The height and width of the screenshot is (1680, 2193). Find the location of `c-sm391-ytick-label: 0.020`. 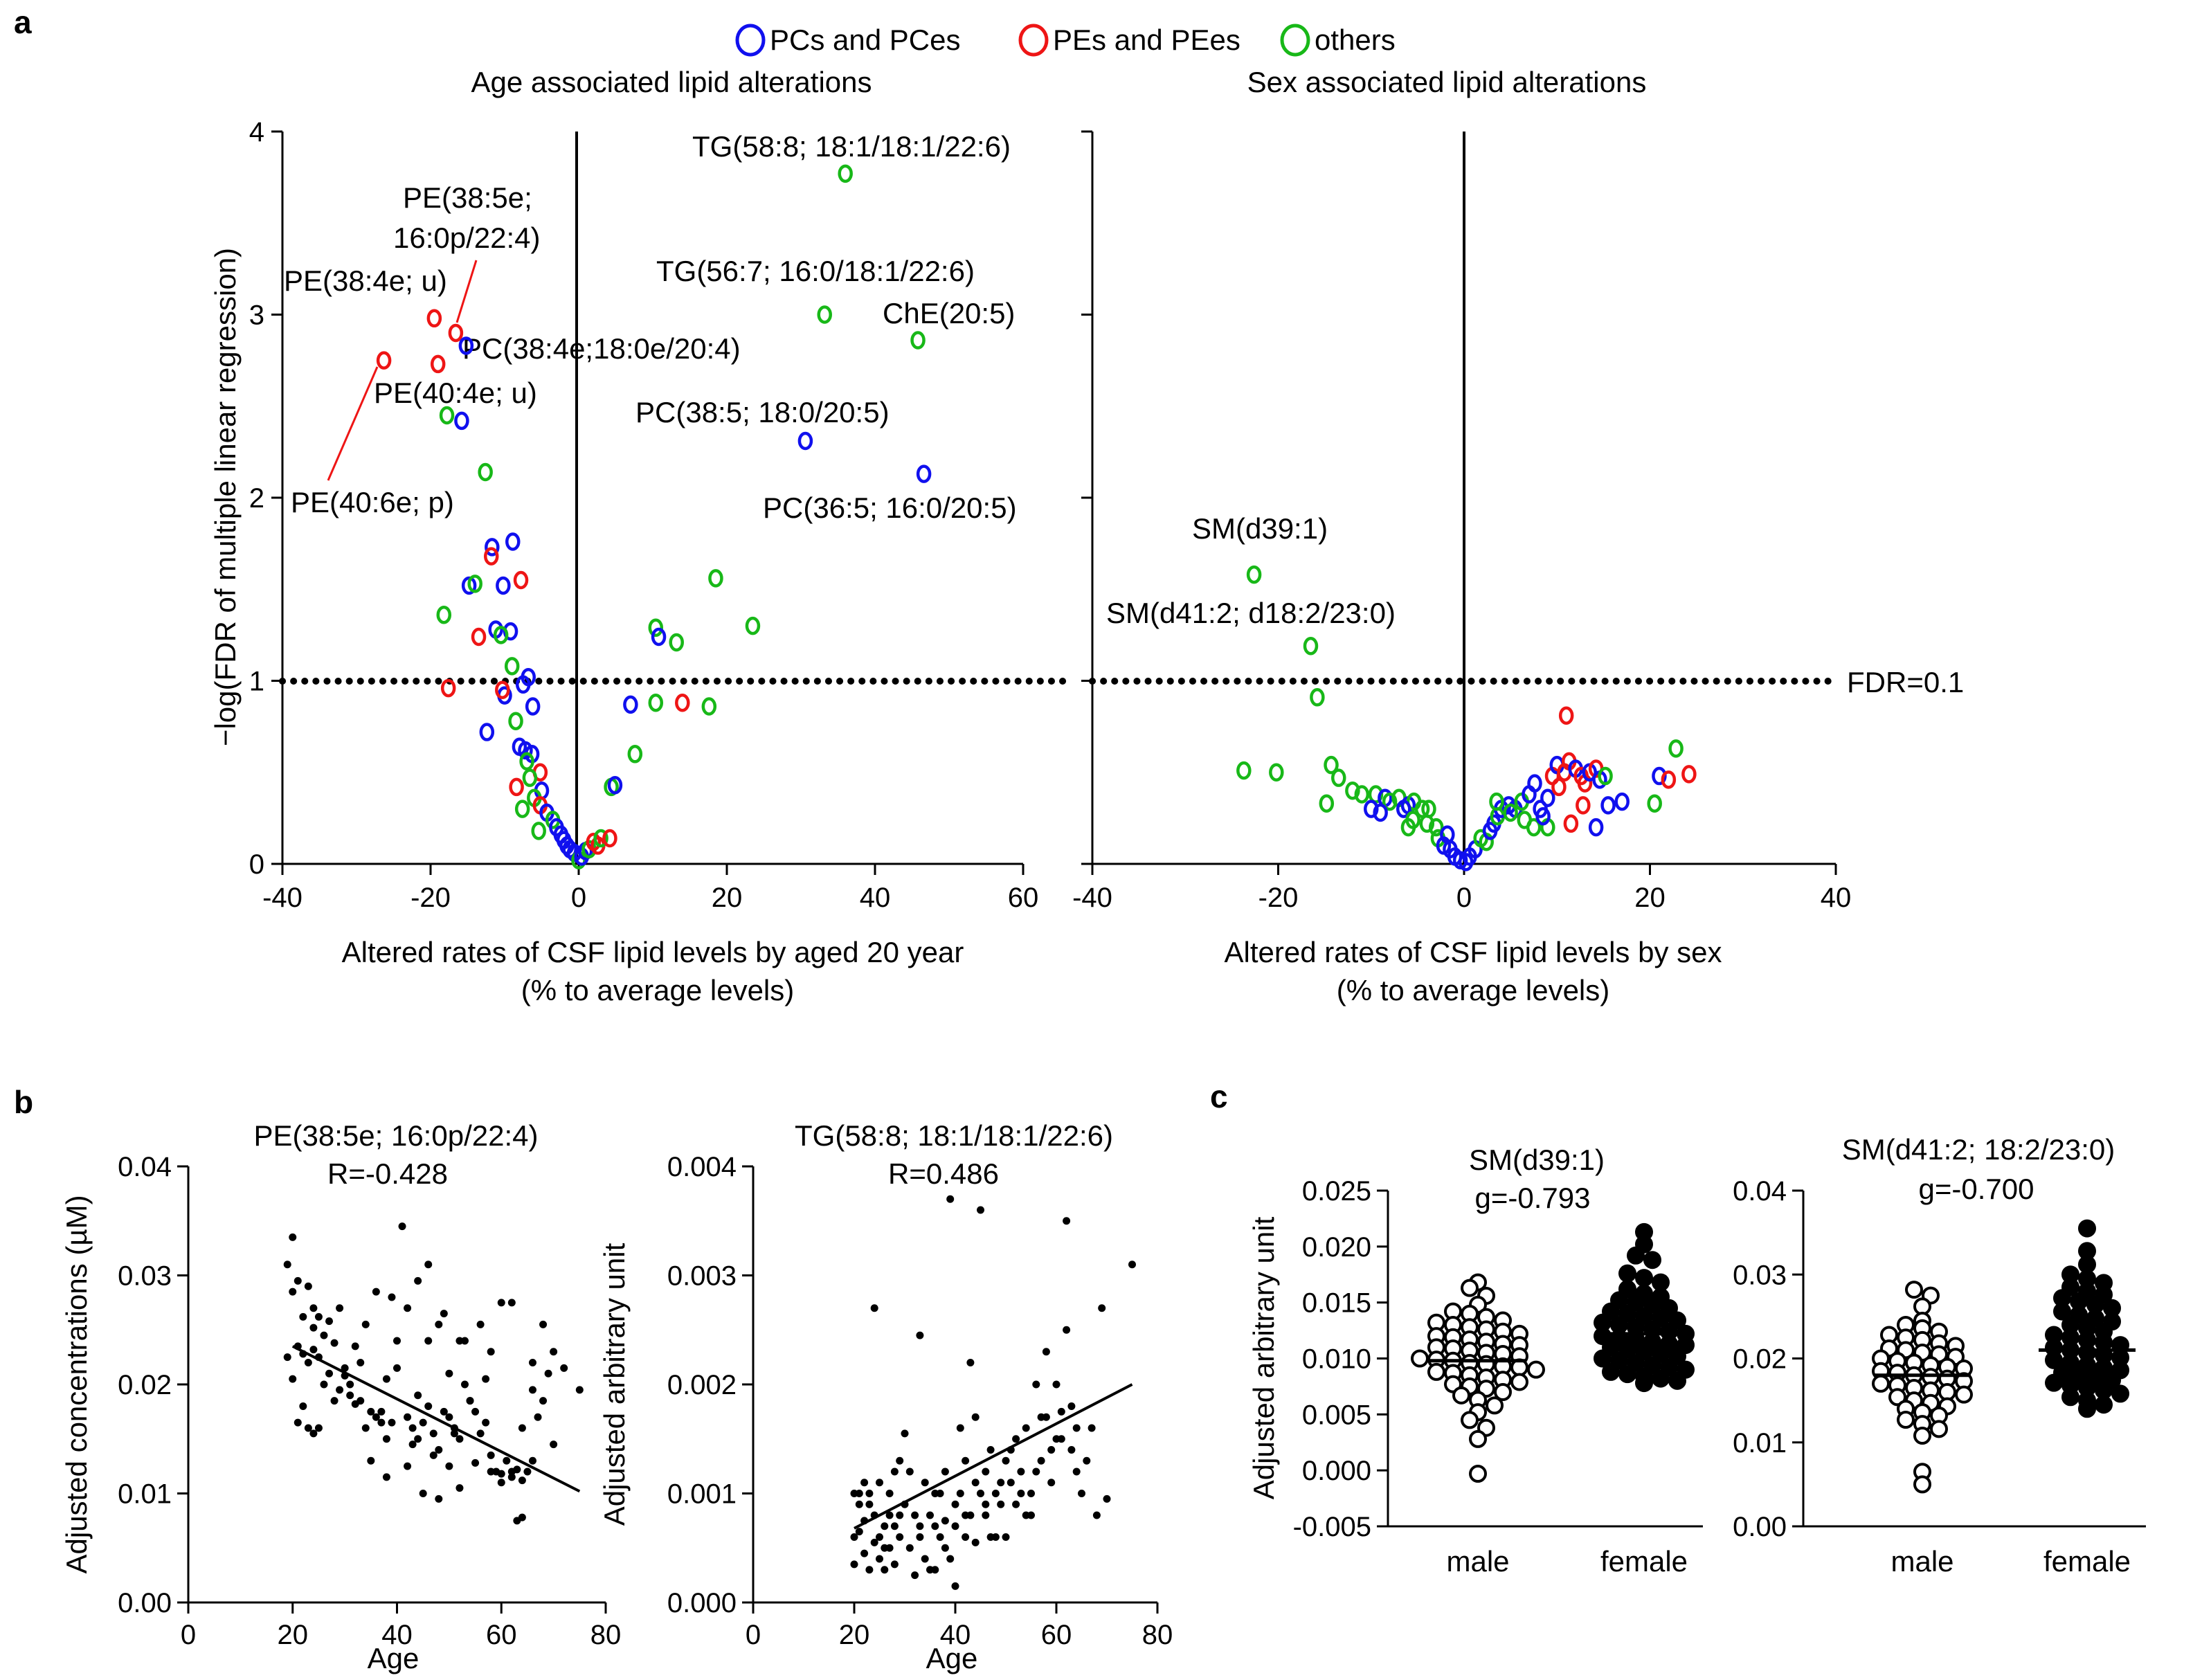

c-sm391-ytick-label: 0.020 is located at coordinates (1336, 1247).